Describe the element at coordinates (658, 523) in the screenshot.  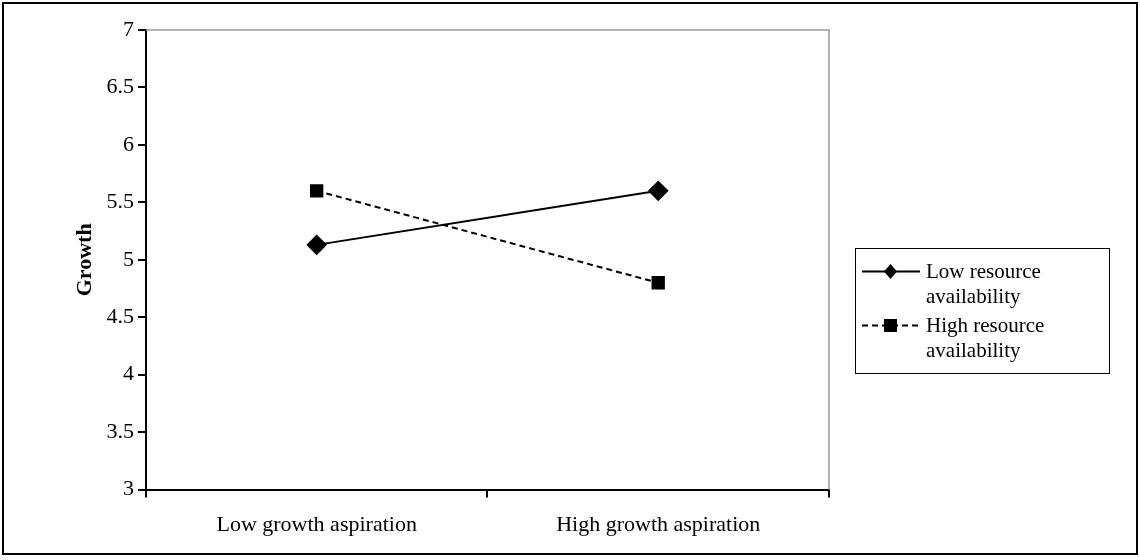
I see `x-tick-label: High growth aspiration` at that location.